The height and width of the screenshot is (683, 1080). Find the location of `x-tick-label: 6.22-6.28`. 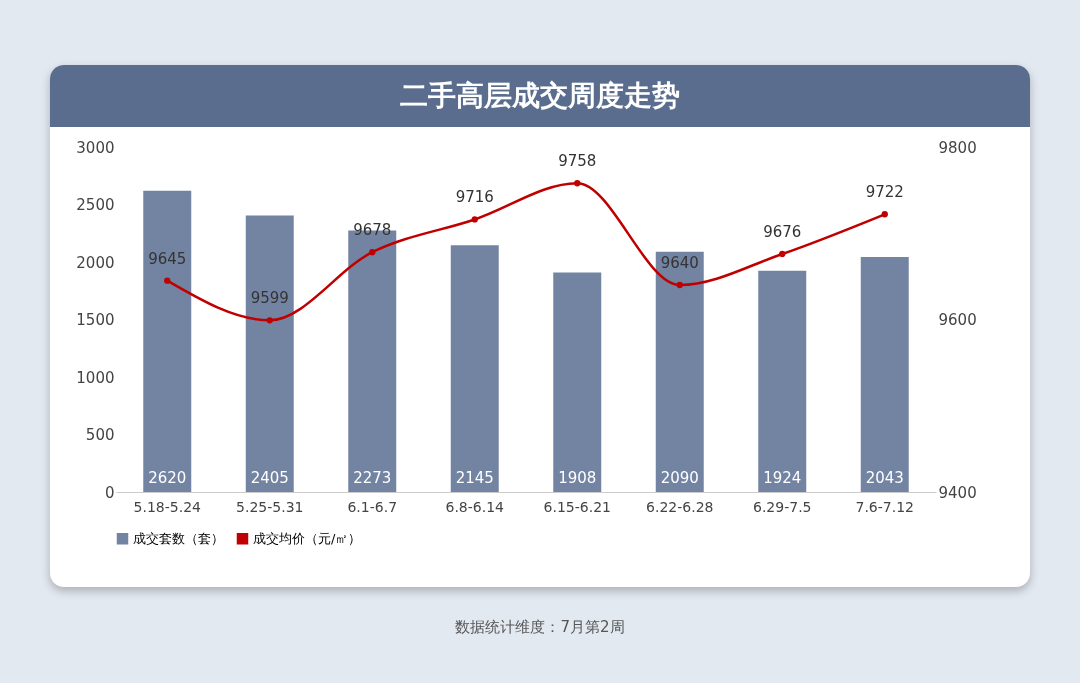

x-tick-label: 6.22-6.28 is located at coordinates (680, 506).